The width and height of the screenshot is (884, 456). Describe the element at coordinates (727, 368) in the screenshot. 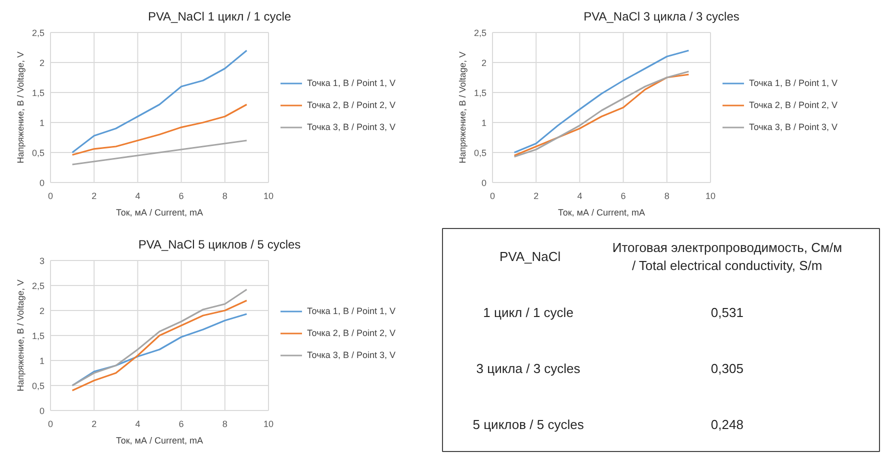

I see `text: 0,305` at that location.